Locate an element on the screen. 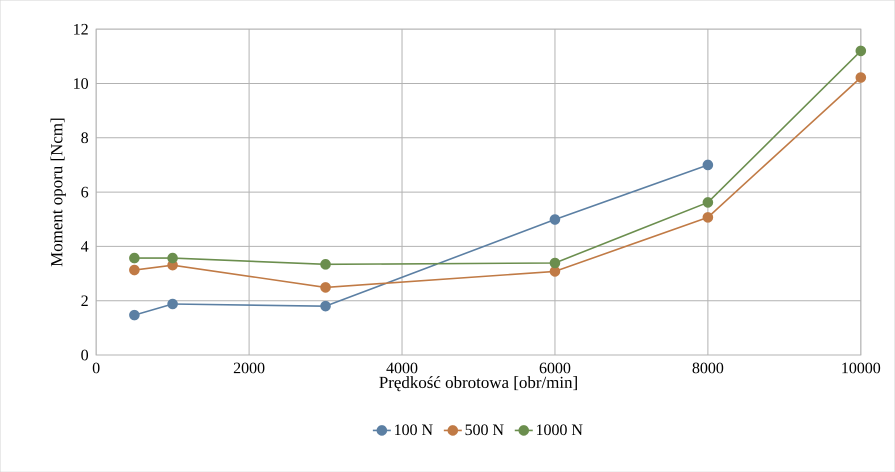 This screenshot has width=895, height=472. legend-label: 1000 N is located at coordinates (559, 430).